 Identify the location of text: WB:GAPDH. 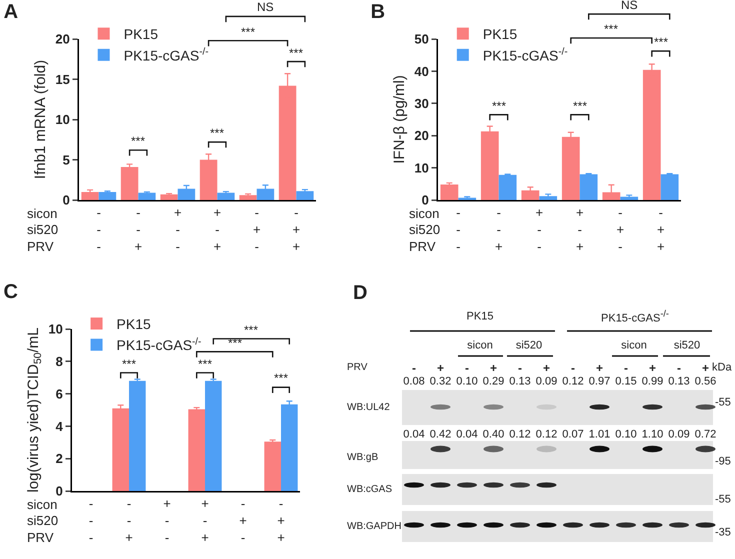
(374, 526).